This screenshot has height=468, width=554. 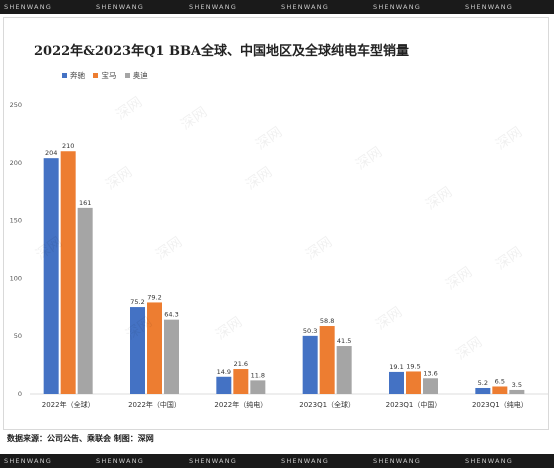 I want to click on bar-value-label: 75.2, so click(x=137, y=302).